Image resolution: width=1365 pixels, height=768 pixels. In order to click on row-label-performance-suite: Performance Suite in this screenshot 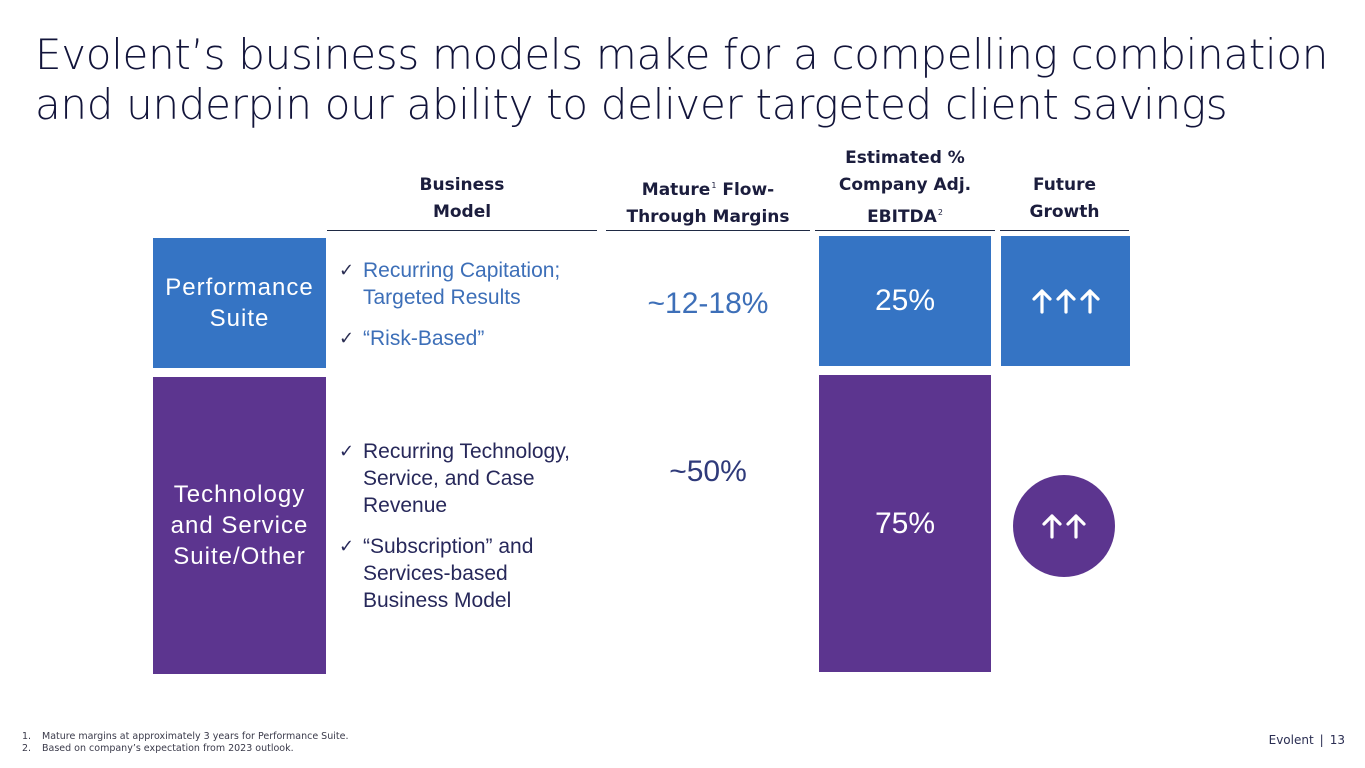, I will do `click(239, 303)`.